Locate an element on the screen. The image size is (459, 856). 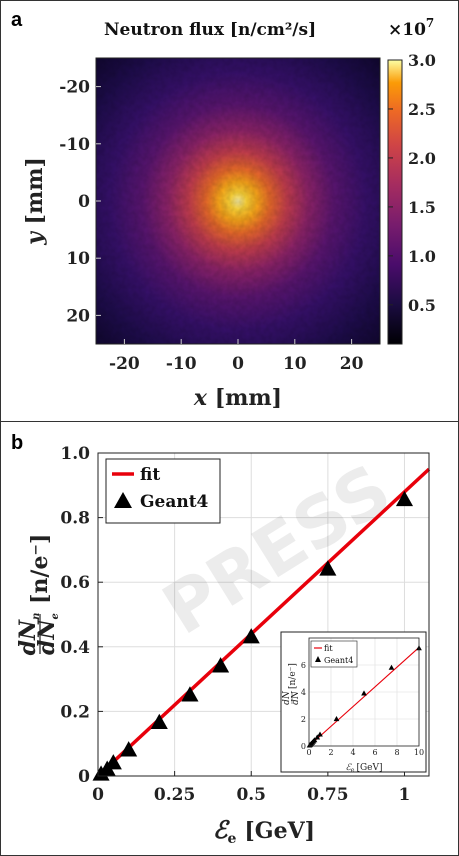
heatmap-xlabel-unit: [mm] is located at coordinates (248, 398).